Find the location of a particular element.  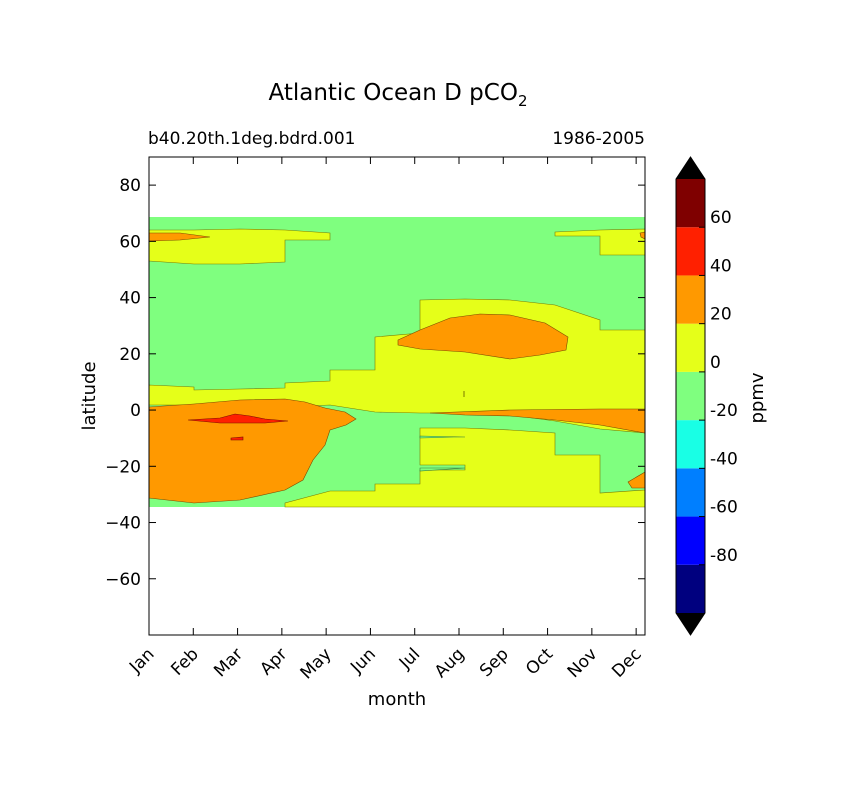

colorbar: 60 40 20 0 -20 -40 -60 -80 is located at coordinates (706, 396).